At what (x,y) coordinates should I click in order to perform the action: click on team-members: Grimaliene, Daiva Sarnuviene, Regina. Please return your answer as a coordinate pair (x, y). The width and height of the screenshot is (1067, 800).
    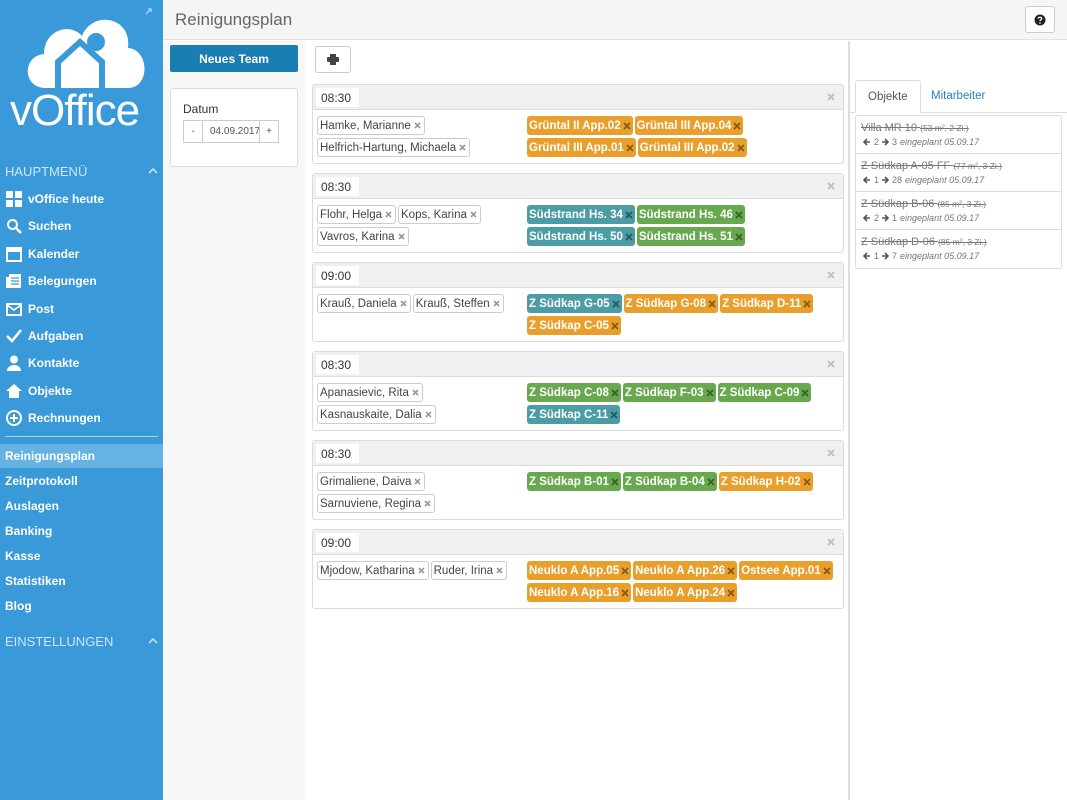
    Looking at the image, I should click on (422, 493).